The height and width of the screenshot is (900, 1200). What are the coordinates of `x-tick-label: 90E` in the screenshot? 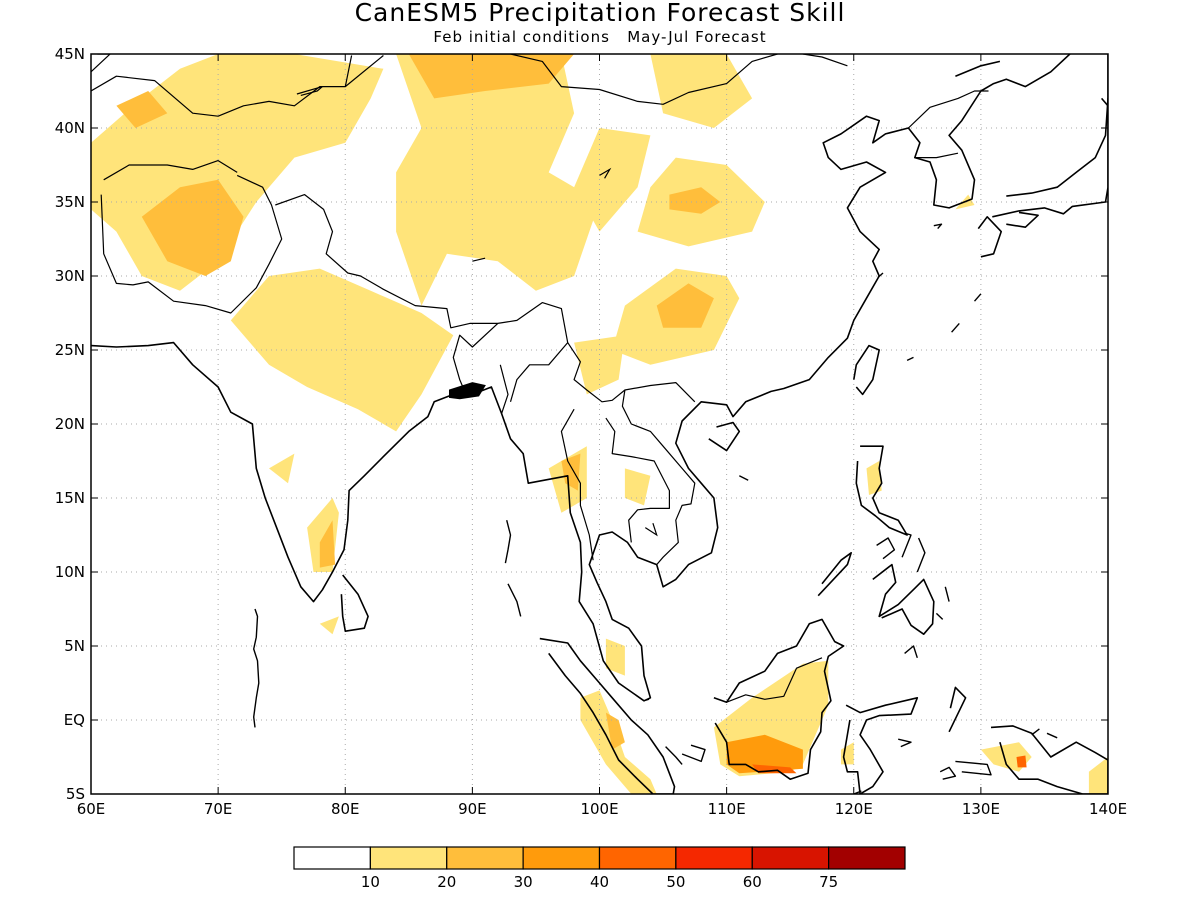 It's located at (472, 809).